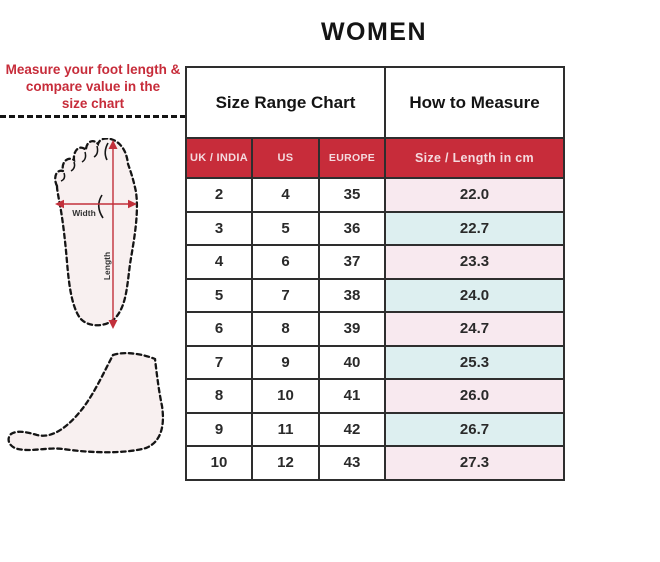 Image resolution: width=660 pixels, height=562 pixels. Describe the element at coordinates (219, 329) in the screenshot. I see `cell-uk: 6` at that location.